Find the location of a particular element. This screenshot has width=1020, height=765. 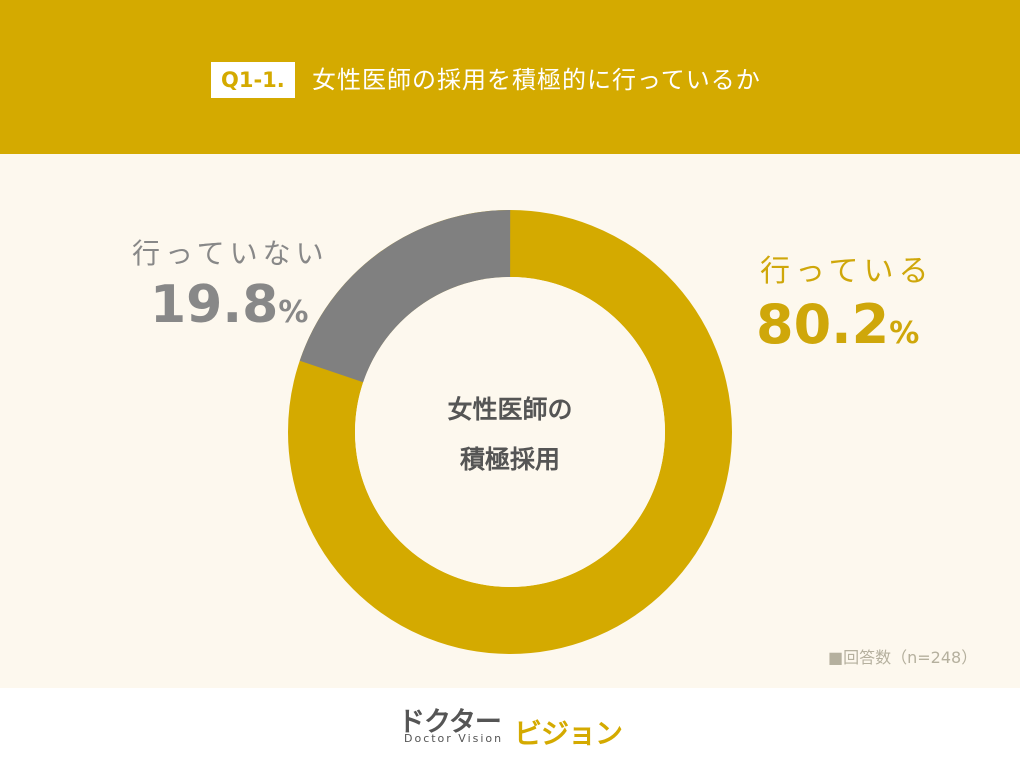

doctor-vision-logo: ドクター Doctor Vision ビジョン is located at coordinates (513, 725).